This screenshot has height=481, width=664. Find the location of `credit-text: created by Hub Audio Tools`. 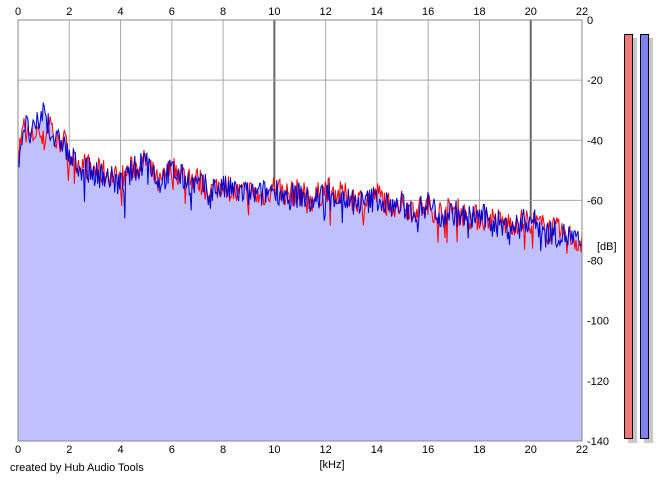

credit-text: created by Hub Audio Tools is located at coordinates (77, 468).